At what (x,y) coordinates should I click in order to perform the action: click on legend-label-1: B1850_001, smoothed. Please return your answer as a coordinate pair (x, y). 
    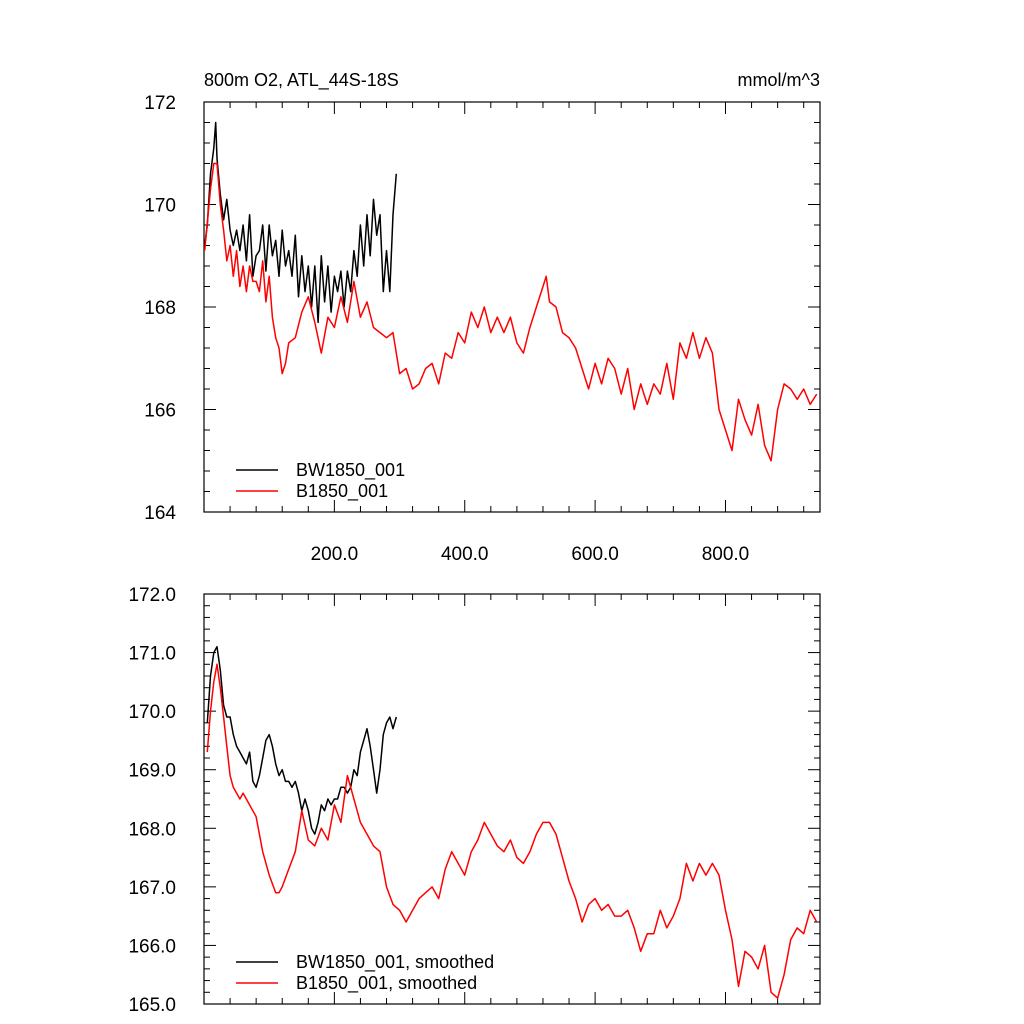
    Looking at the image, I should click on (386, 983).